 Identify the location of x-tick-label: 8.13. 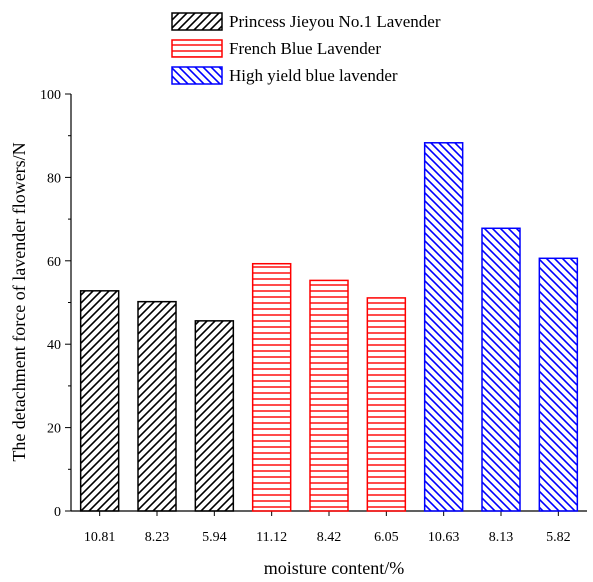
(501, 537).